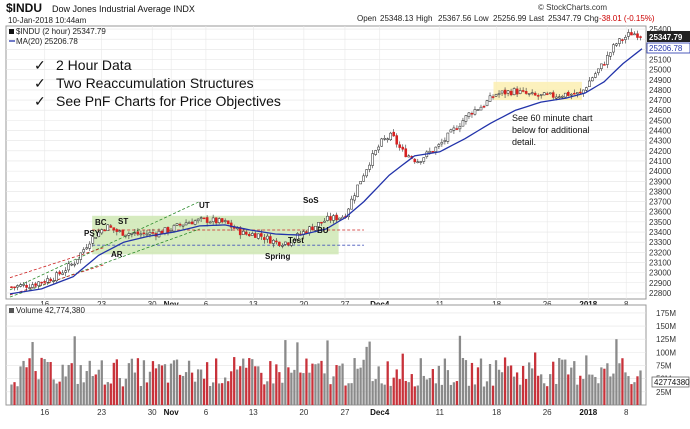 The height and width of the screenshot is (429, 690). Describe the element at coordinates (660, 293) in the screenshot. I see `price-tick-label: 22800` at that location.